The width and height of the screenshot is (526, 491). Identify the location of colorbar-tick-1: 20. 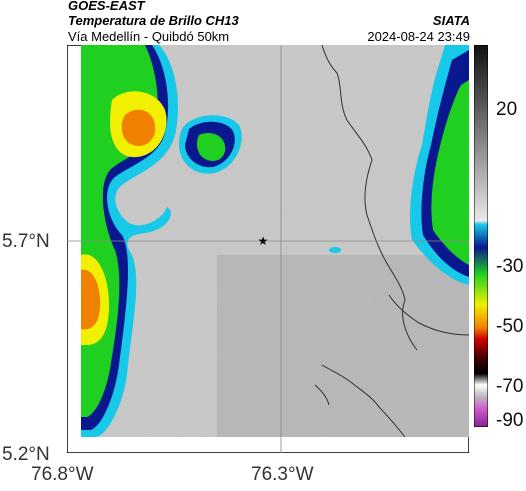
(507, 109).